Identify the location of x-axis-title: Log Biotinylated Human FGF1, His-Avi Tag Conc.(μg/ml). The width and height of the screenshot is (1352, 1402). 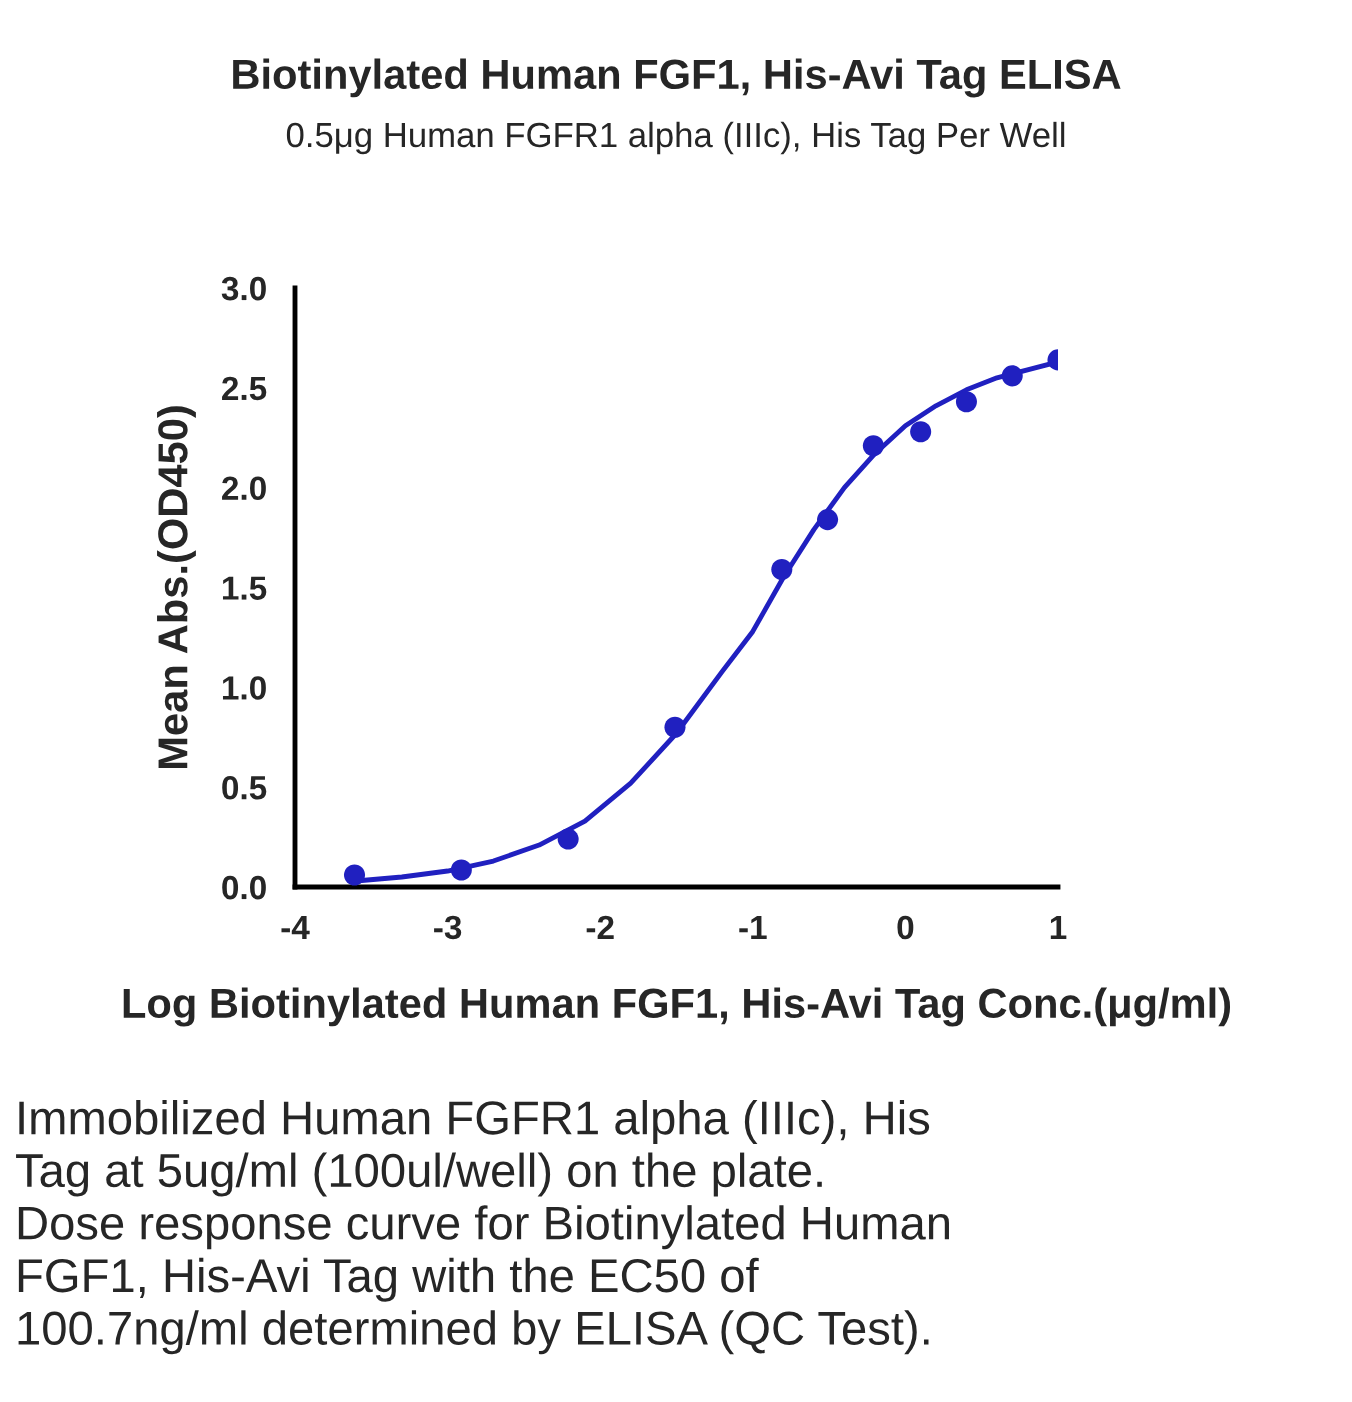
(677, 1007).